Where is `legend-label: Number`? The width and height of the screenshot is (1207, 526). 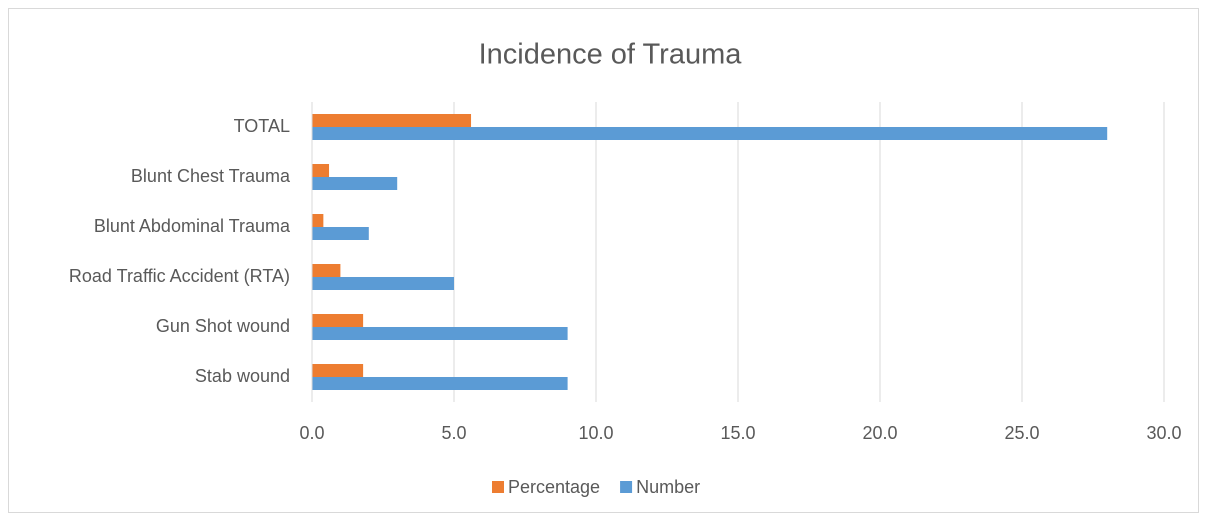 legend-label: Number is located at coordinates (668, 487).